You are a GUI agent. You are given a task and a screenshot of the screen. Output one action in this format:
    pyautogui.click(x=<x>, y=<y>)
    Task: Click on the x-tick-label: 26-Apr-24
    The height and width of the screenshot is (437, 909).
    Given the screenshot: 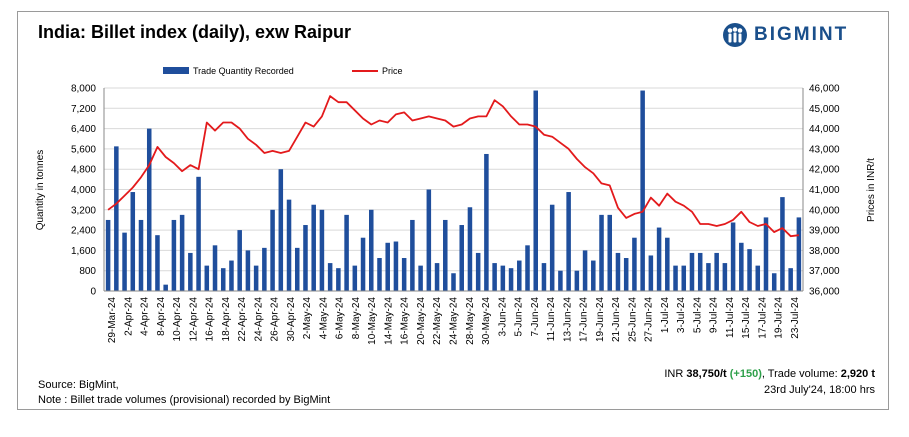 What is the action you would take?
    pyautogui.click(x=275, y=319)
    